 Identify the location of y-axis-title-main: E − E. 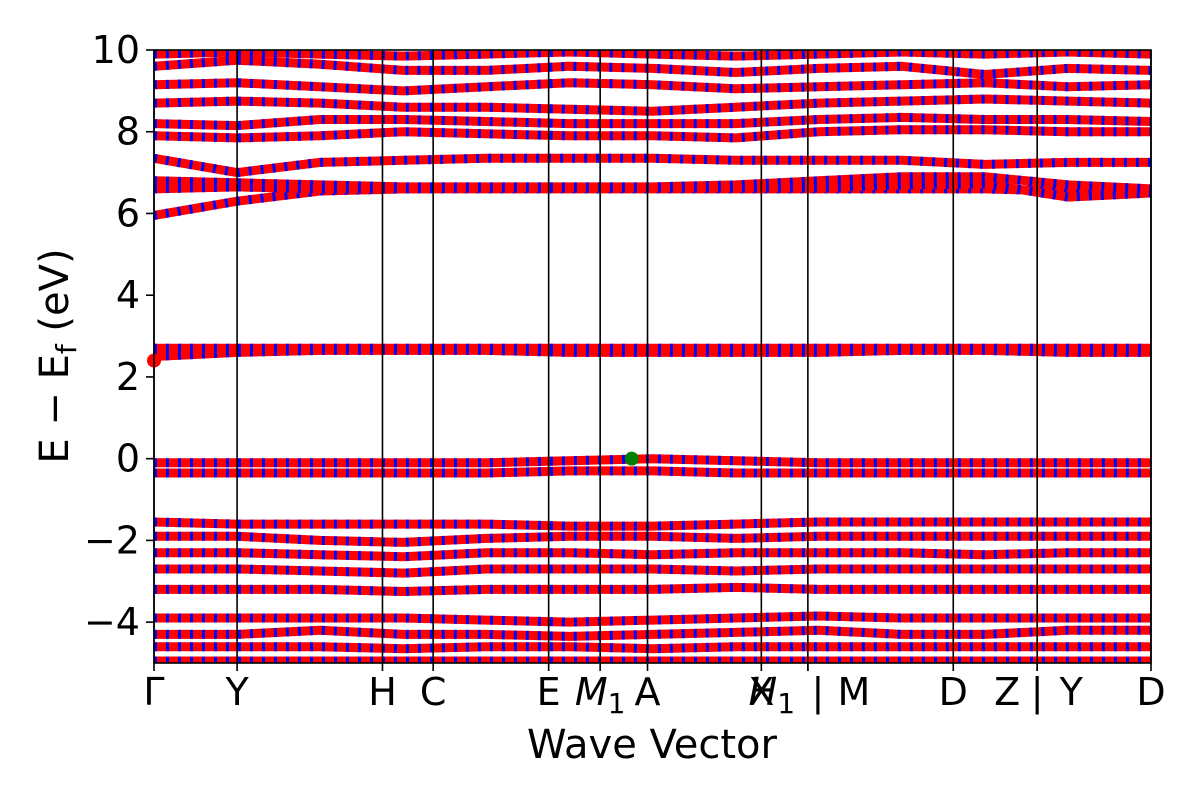
(55, 409).